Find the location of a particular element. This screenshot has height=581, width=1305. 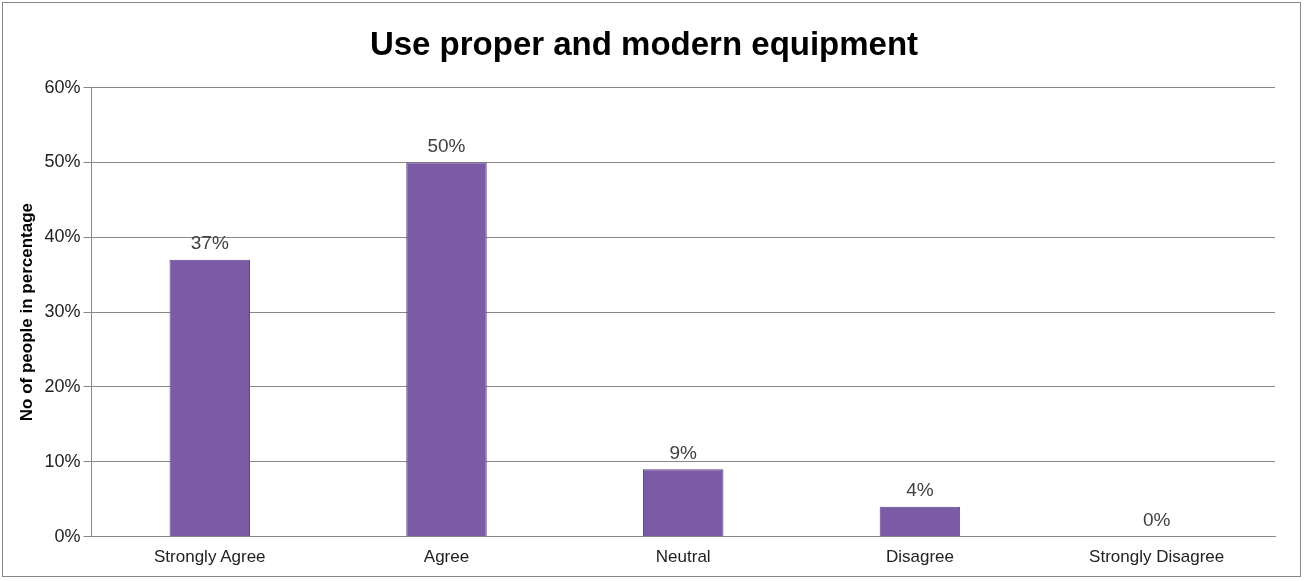

y-tick-label: 0% is located at coordinates (67, 535).